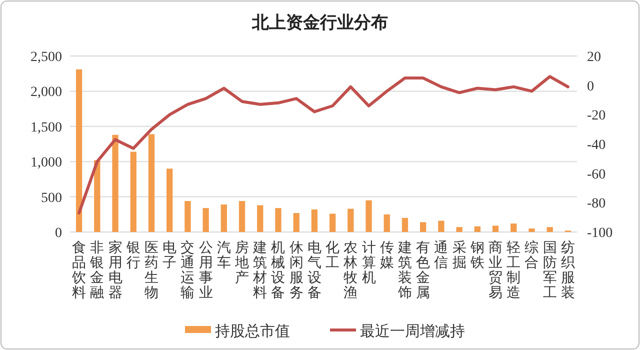  Describe the element at coordinates (513, 270) in the screenshot. I see `x-tick-label: 轻工制造` at that location.